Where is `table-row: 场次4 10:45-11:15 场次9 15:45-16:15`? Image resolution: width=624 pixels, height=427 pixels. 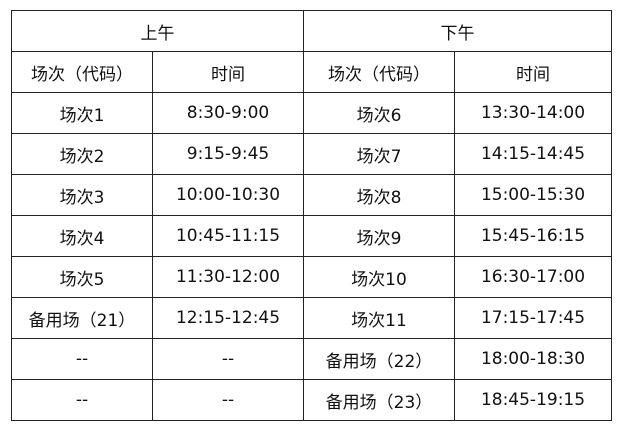 table-row: 场次4 10:45-11:15 场次9 15:45-16:15 is located at coordinates (311, 236).